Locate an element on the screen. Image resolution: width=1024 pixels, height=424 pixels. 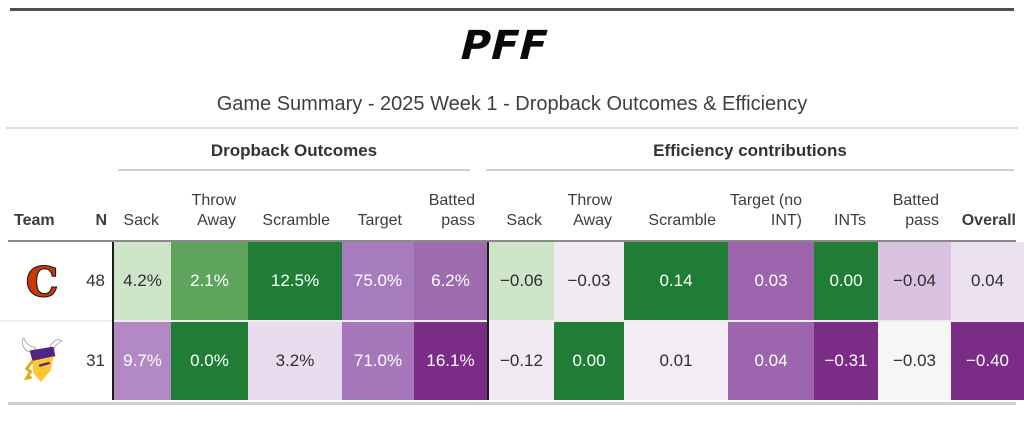
efficiency-cell-sack: −0.12 is located at coordinates (521, 361).